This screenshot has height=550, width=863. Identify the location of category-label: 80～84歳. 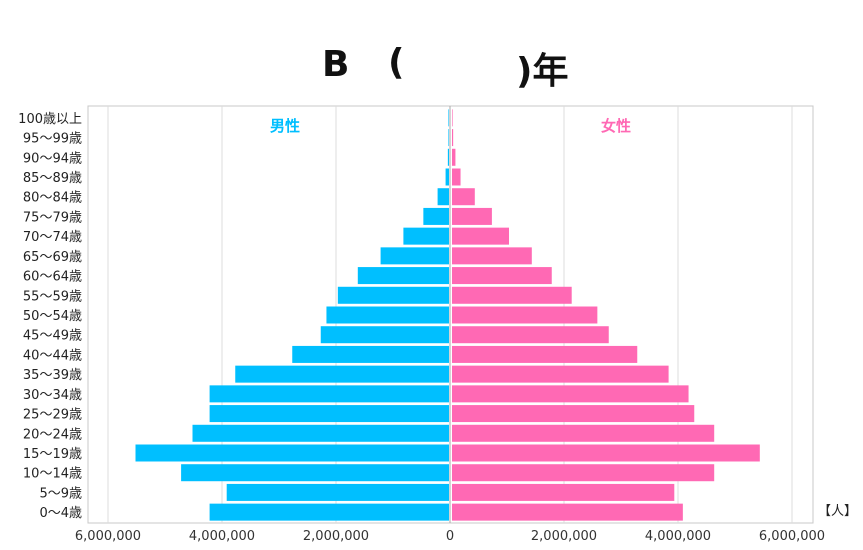
(52, 198).